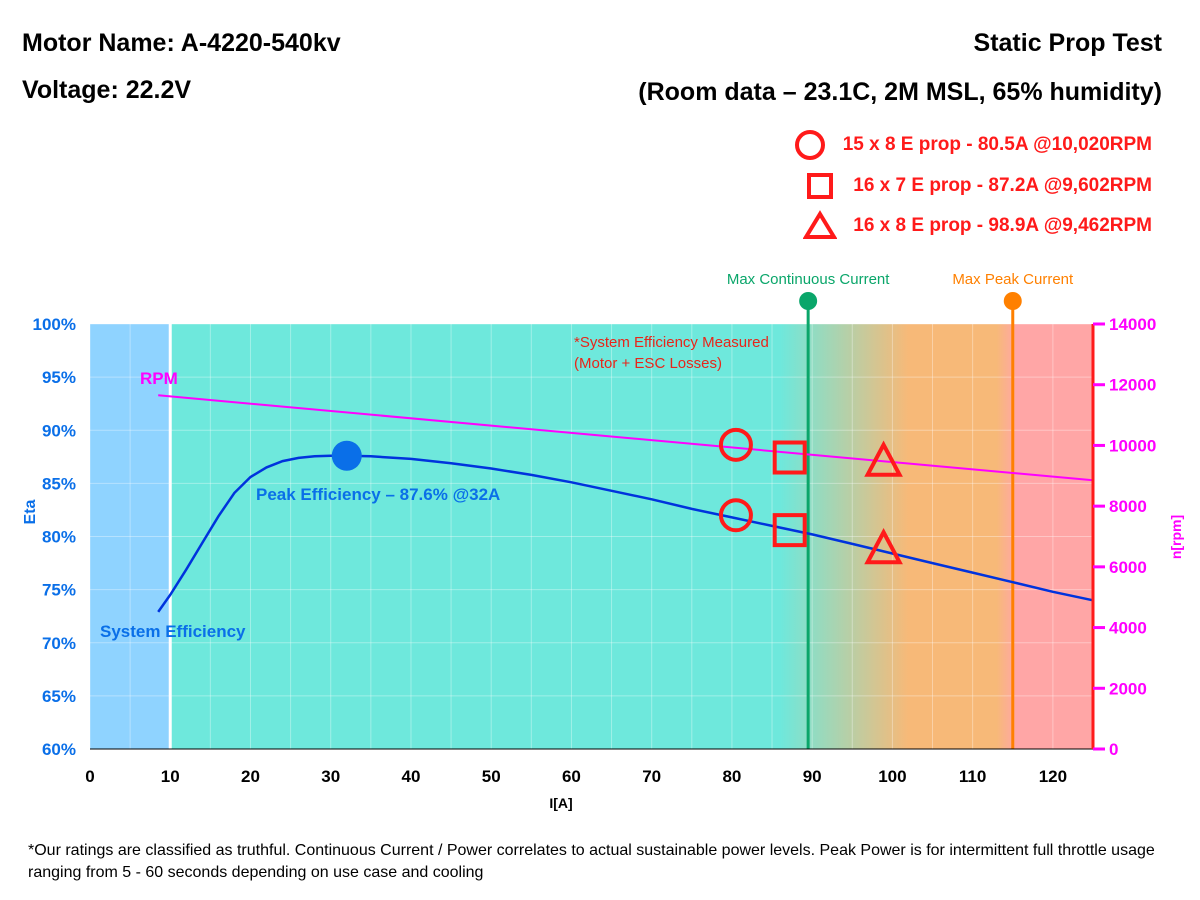 The height and width of the screenshot is (900, 1200). What do you see at coordinates (1012, 301) in the screenshot?
I see `max-peak-dot` at bounding box center [1012, 301].